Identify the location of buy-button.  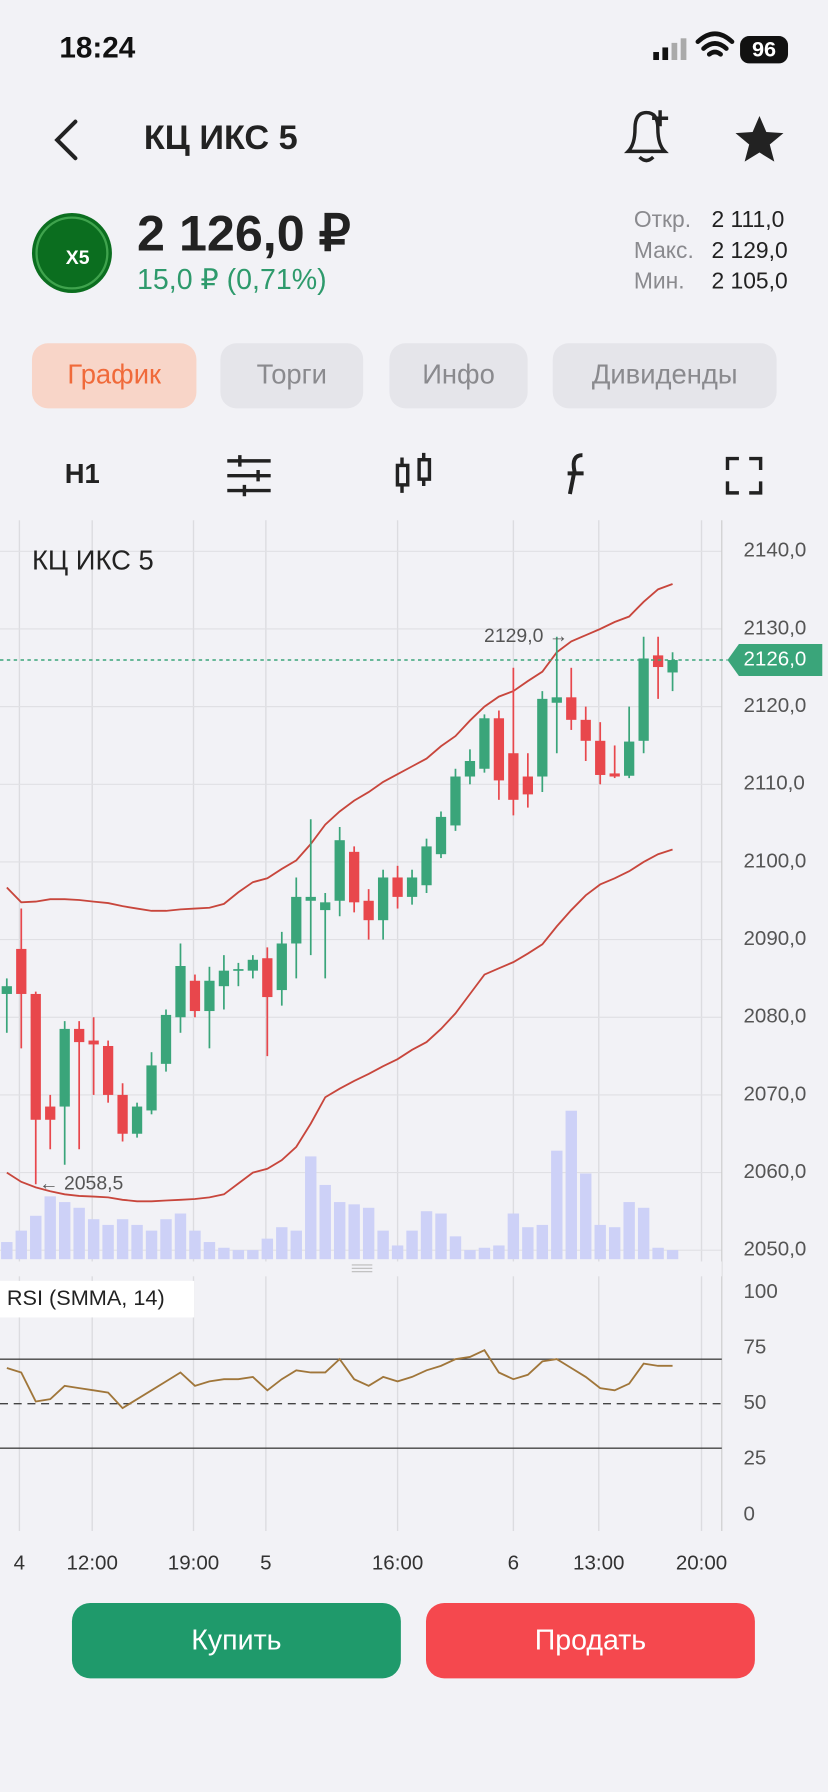
(236, 1640).